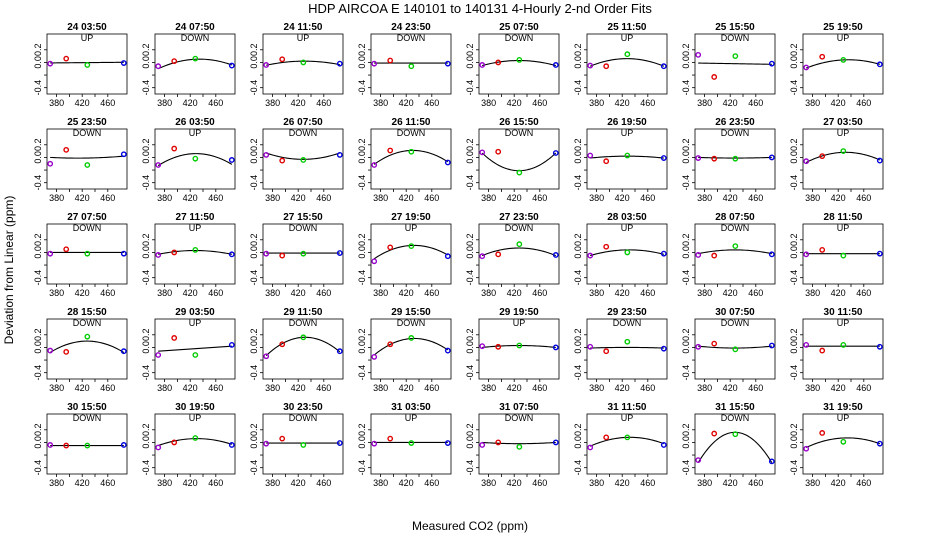 This screenshot has width=936, height=540. Describe the element at coordinates (735, 217) in the screenshot. I see `panel-title: 28 07:50` at that location.